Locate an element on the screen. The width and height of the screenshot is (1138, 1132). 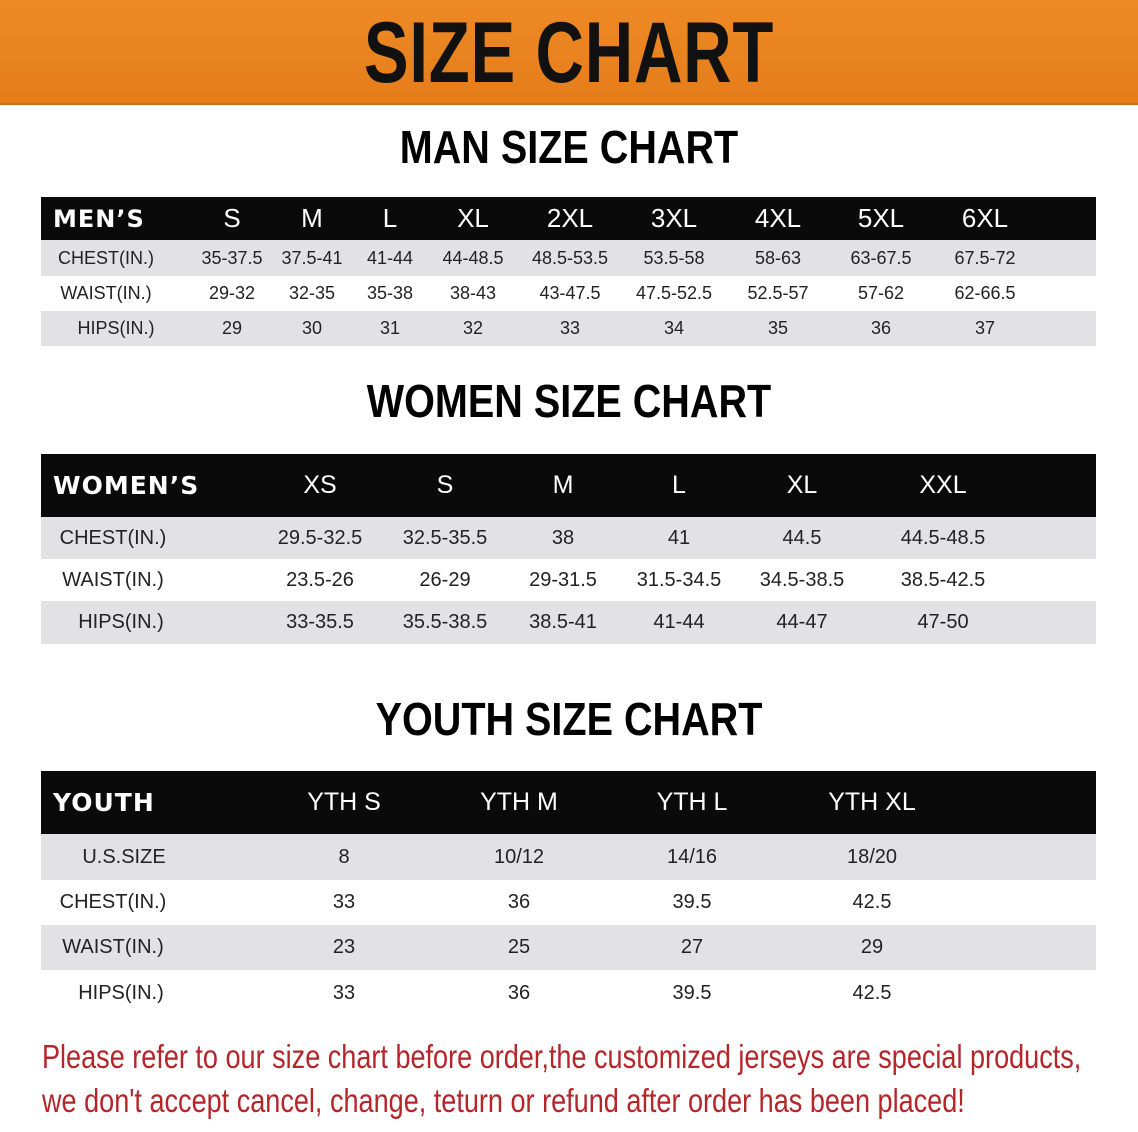
banner: SIZE CHART is located at coordinates (569, 52).